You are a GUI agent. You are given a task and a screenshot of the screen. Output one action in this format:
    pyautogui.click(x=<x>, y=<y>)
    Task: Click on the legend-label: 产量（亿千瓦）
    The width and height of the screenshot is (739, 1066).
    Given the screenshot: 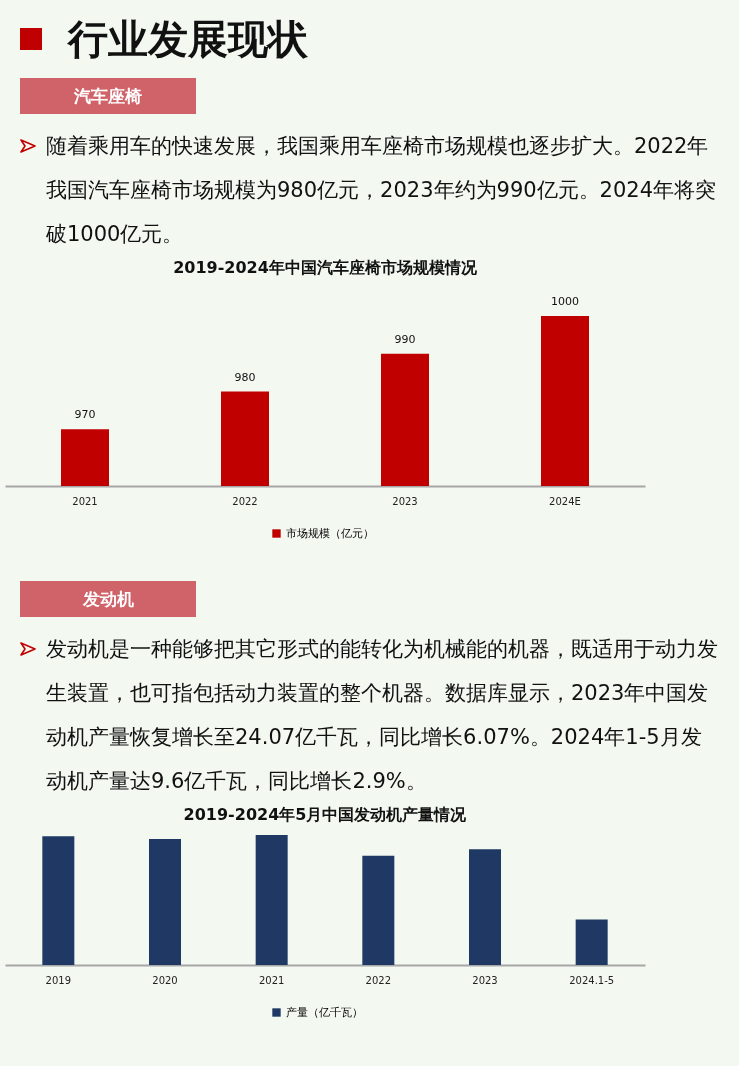 What is the action you would take?
    pyautogui.click(x=324, y=1012)
    